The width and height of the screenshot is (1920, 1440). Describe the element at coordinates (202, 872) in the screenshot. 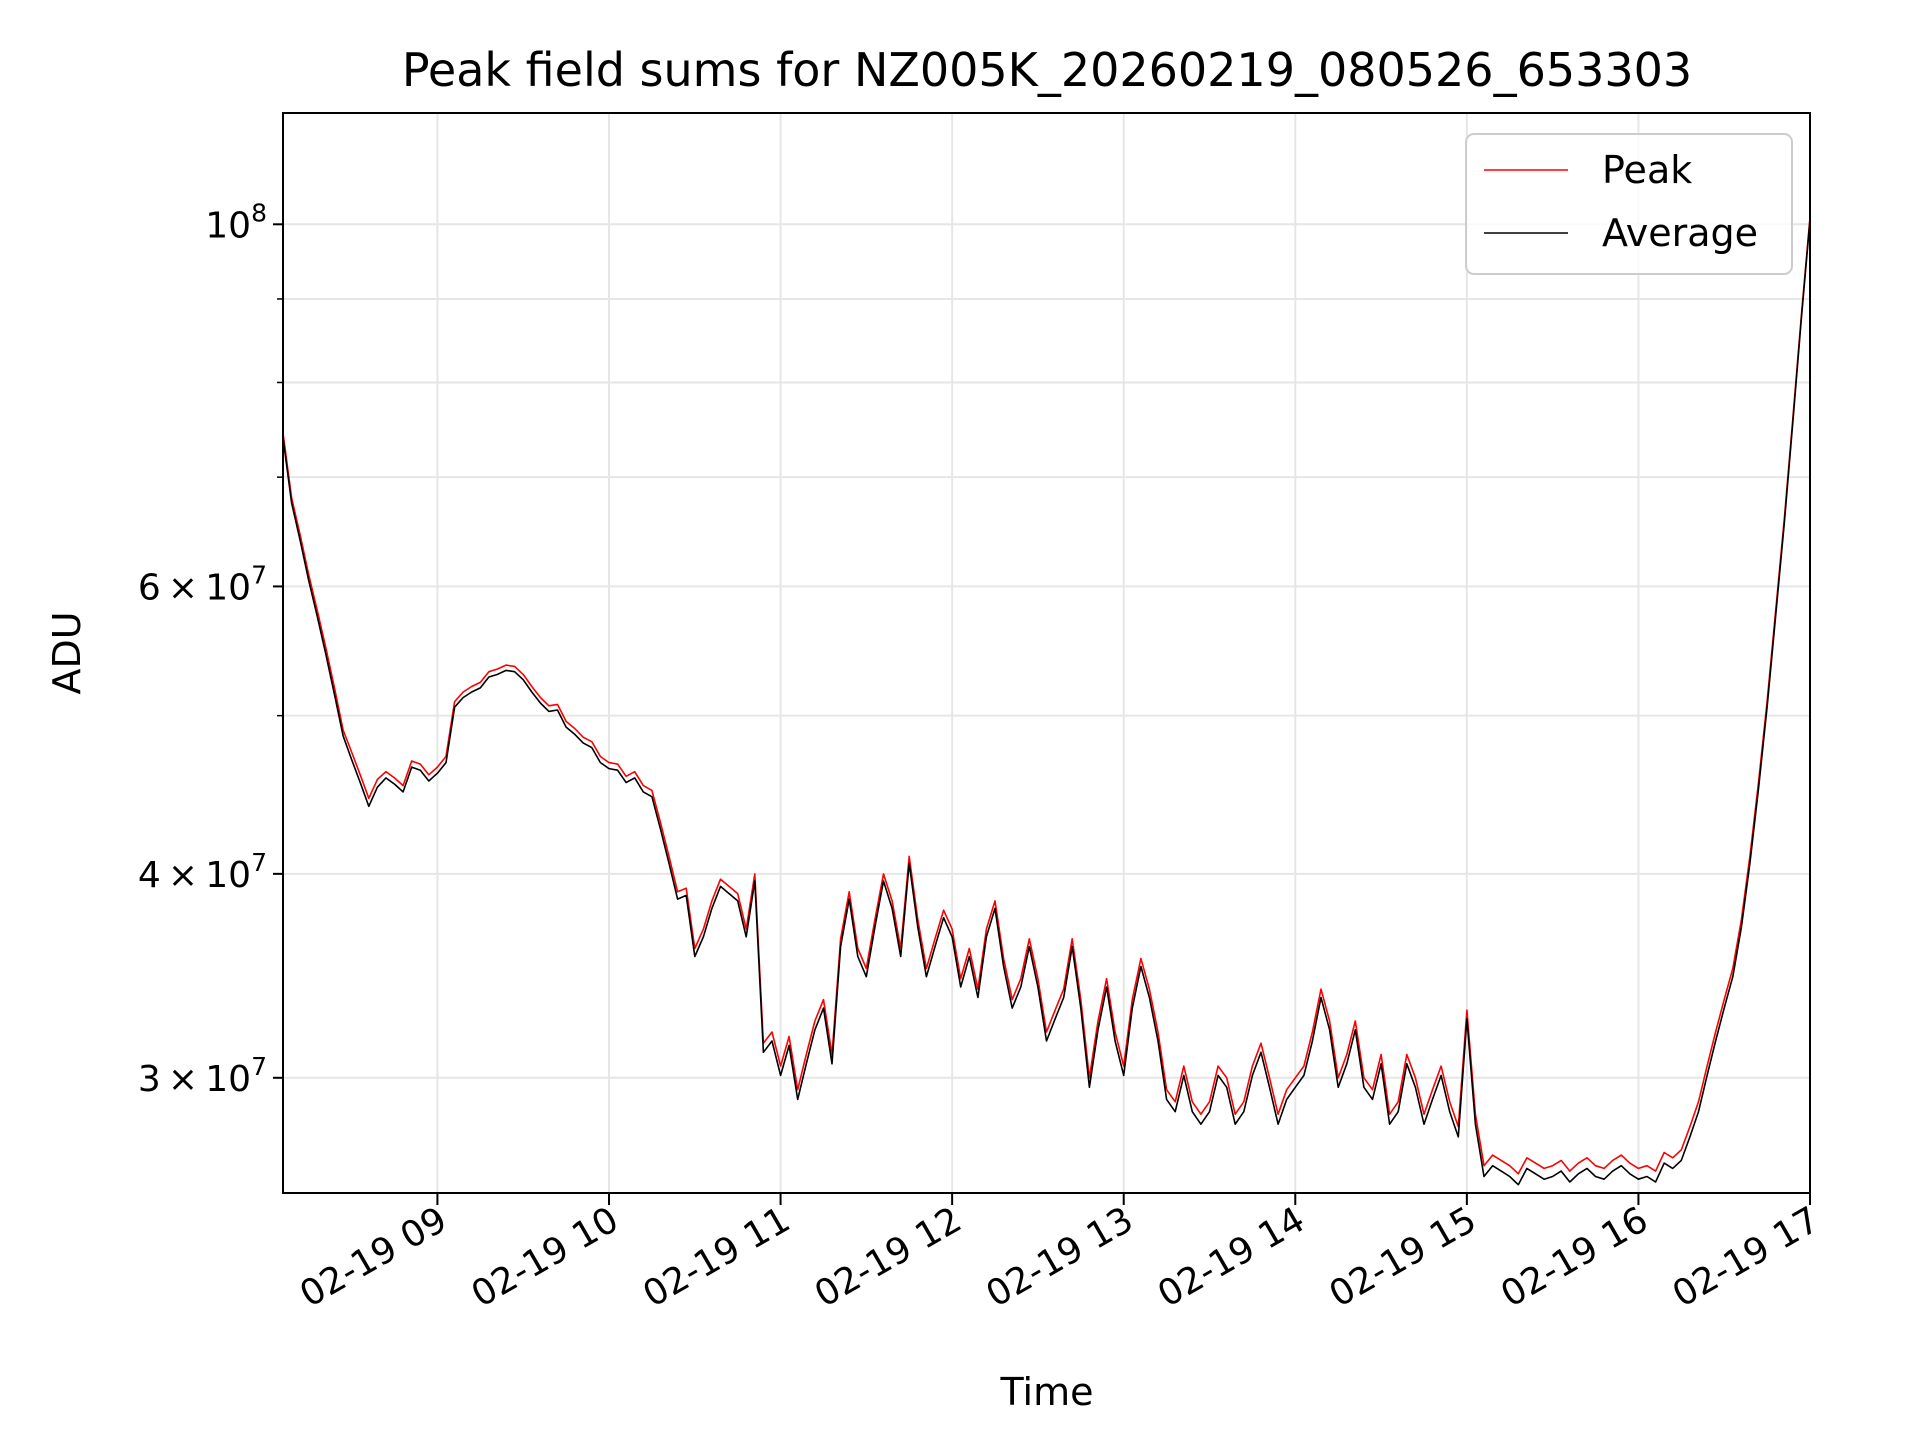

I see `y-tick-label: 4 × 10⁷` at that location.